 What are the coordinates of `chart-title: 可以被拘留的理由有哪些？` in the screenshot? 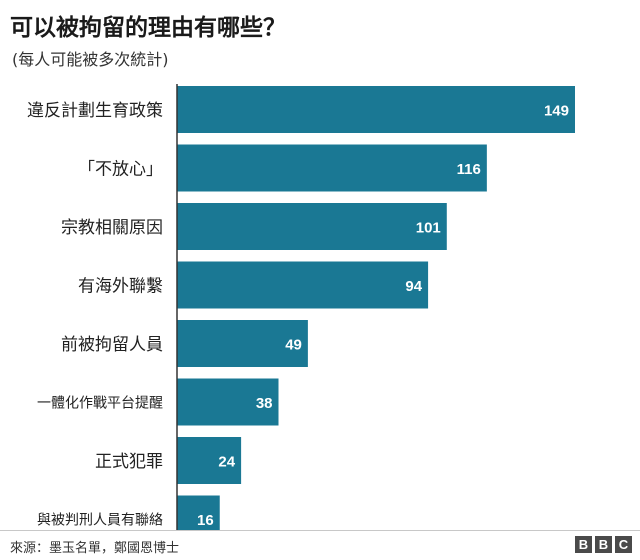 It's located at (148, 28).